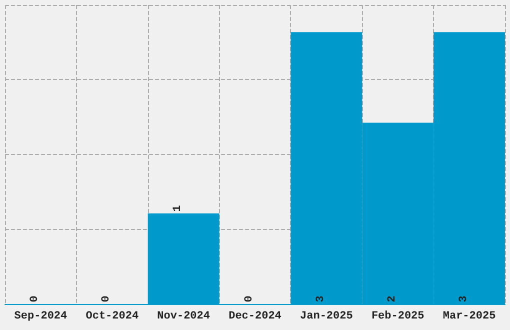 The image size is (510, 330). What do you see at coordinates (469, 316) in the screenshot?
I see `x-tick-label: Mar-2025` at bounding box center [469, 316].